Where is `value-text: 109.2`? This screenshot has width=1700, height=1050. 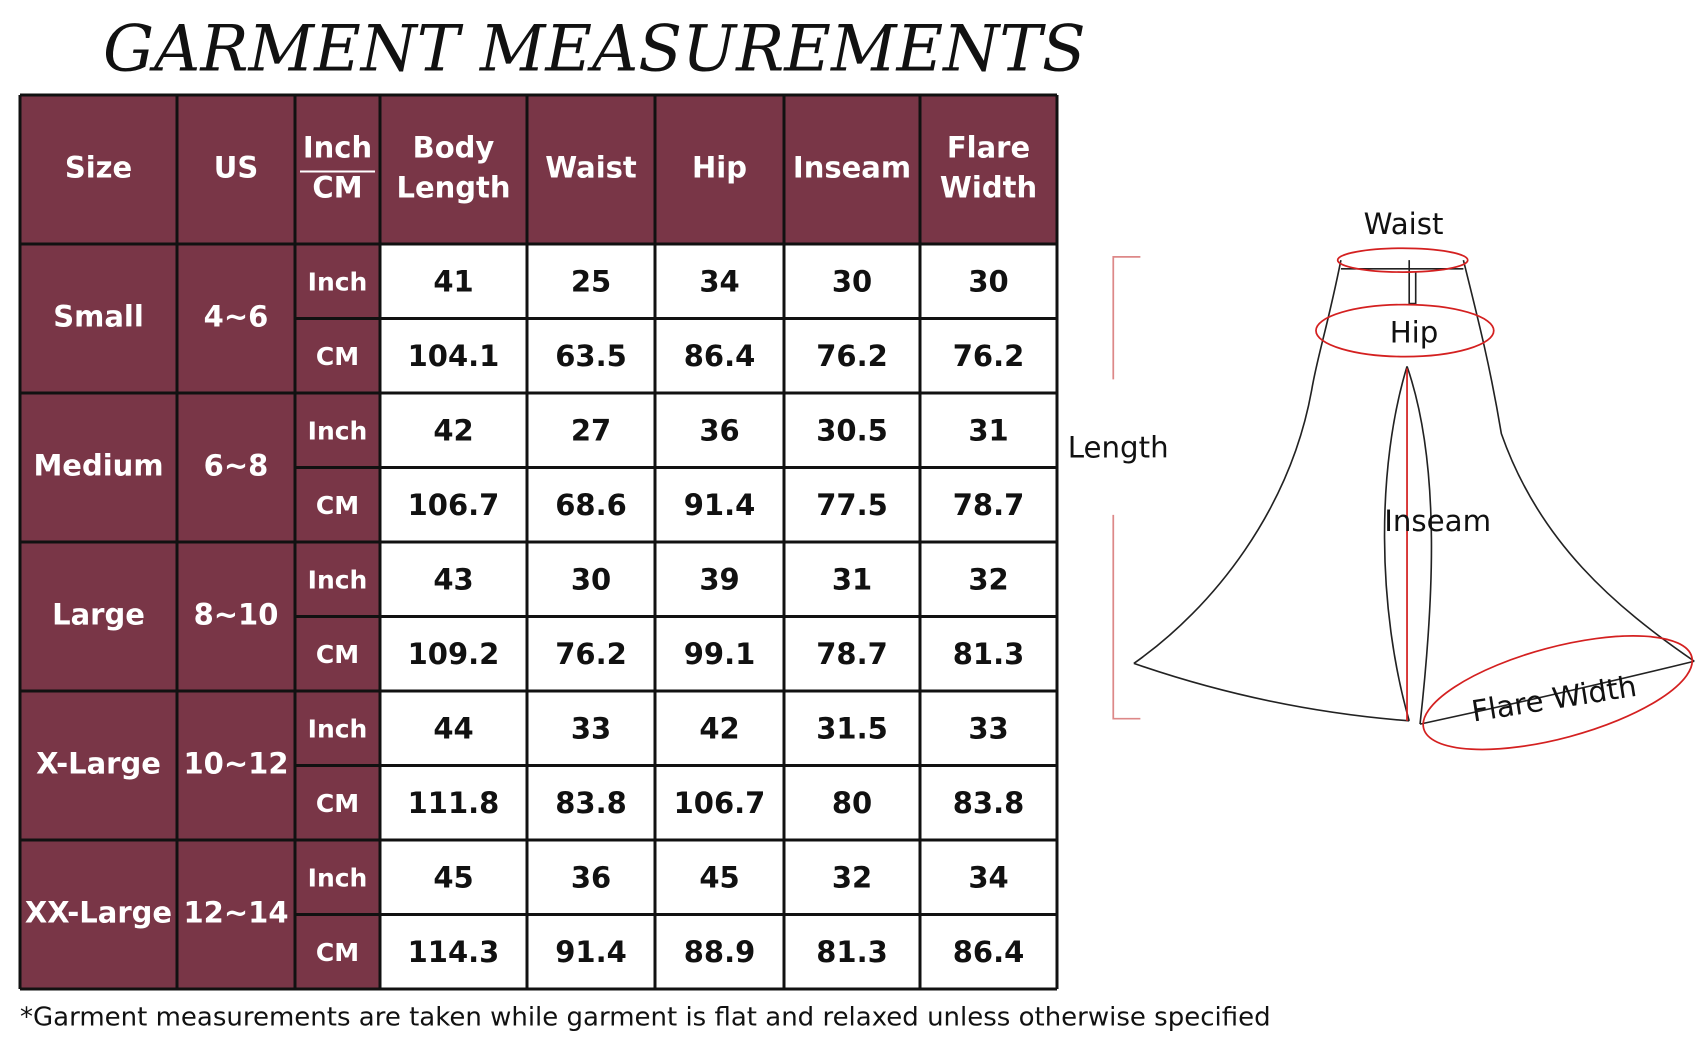 value-text: 109.2 is located at coordinates (454, 654).